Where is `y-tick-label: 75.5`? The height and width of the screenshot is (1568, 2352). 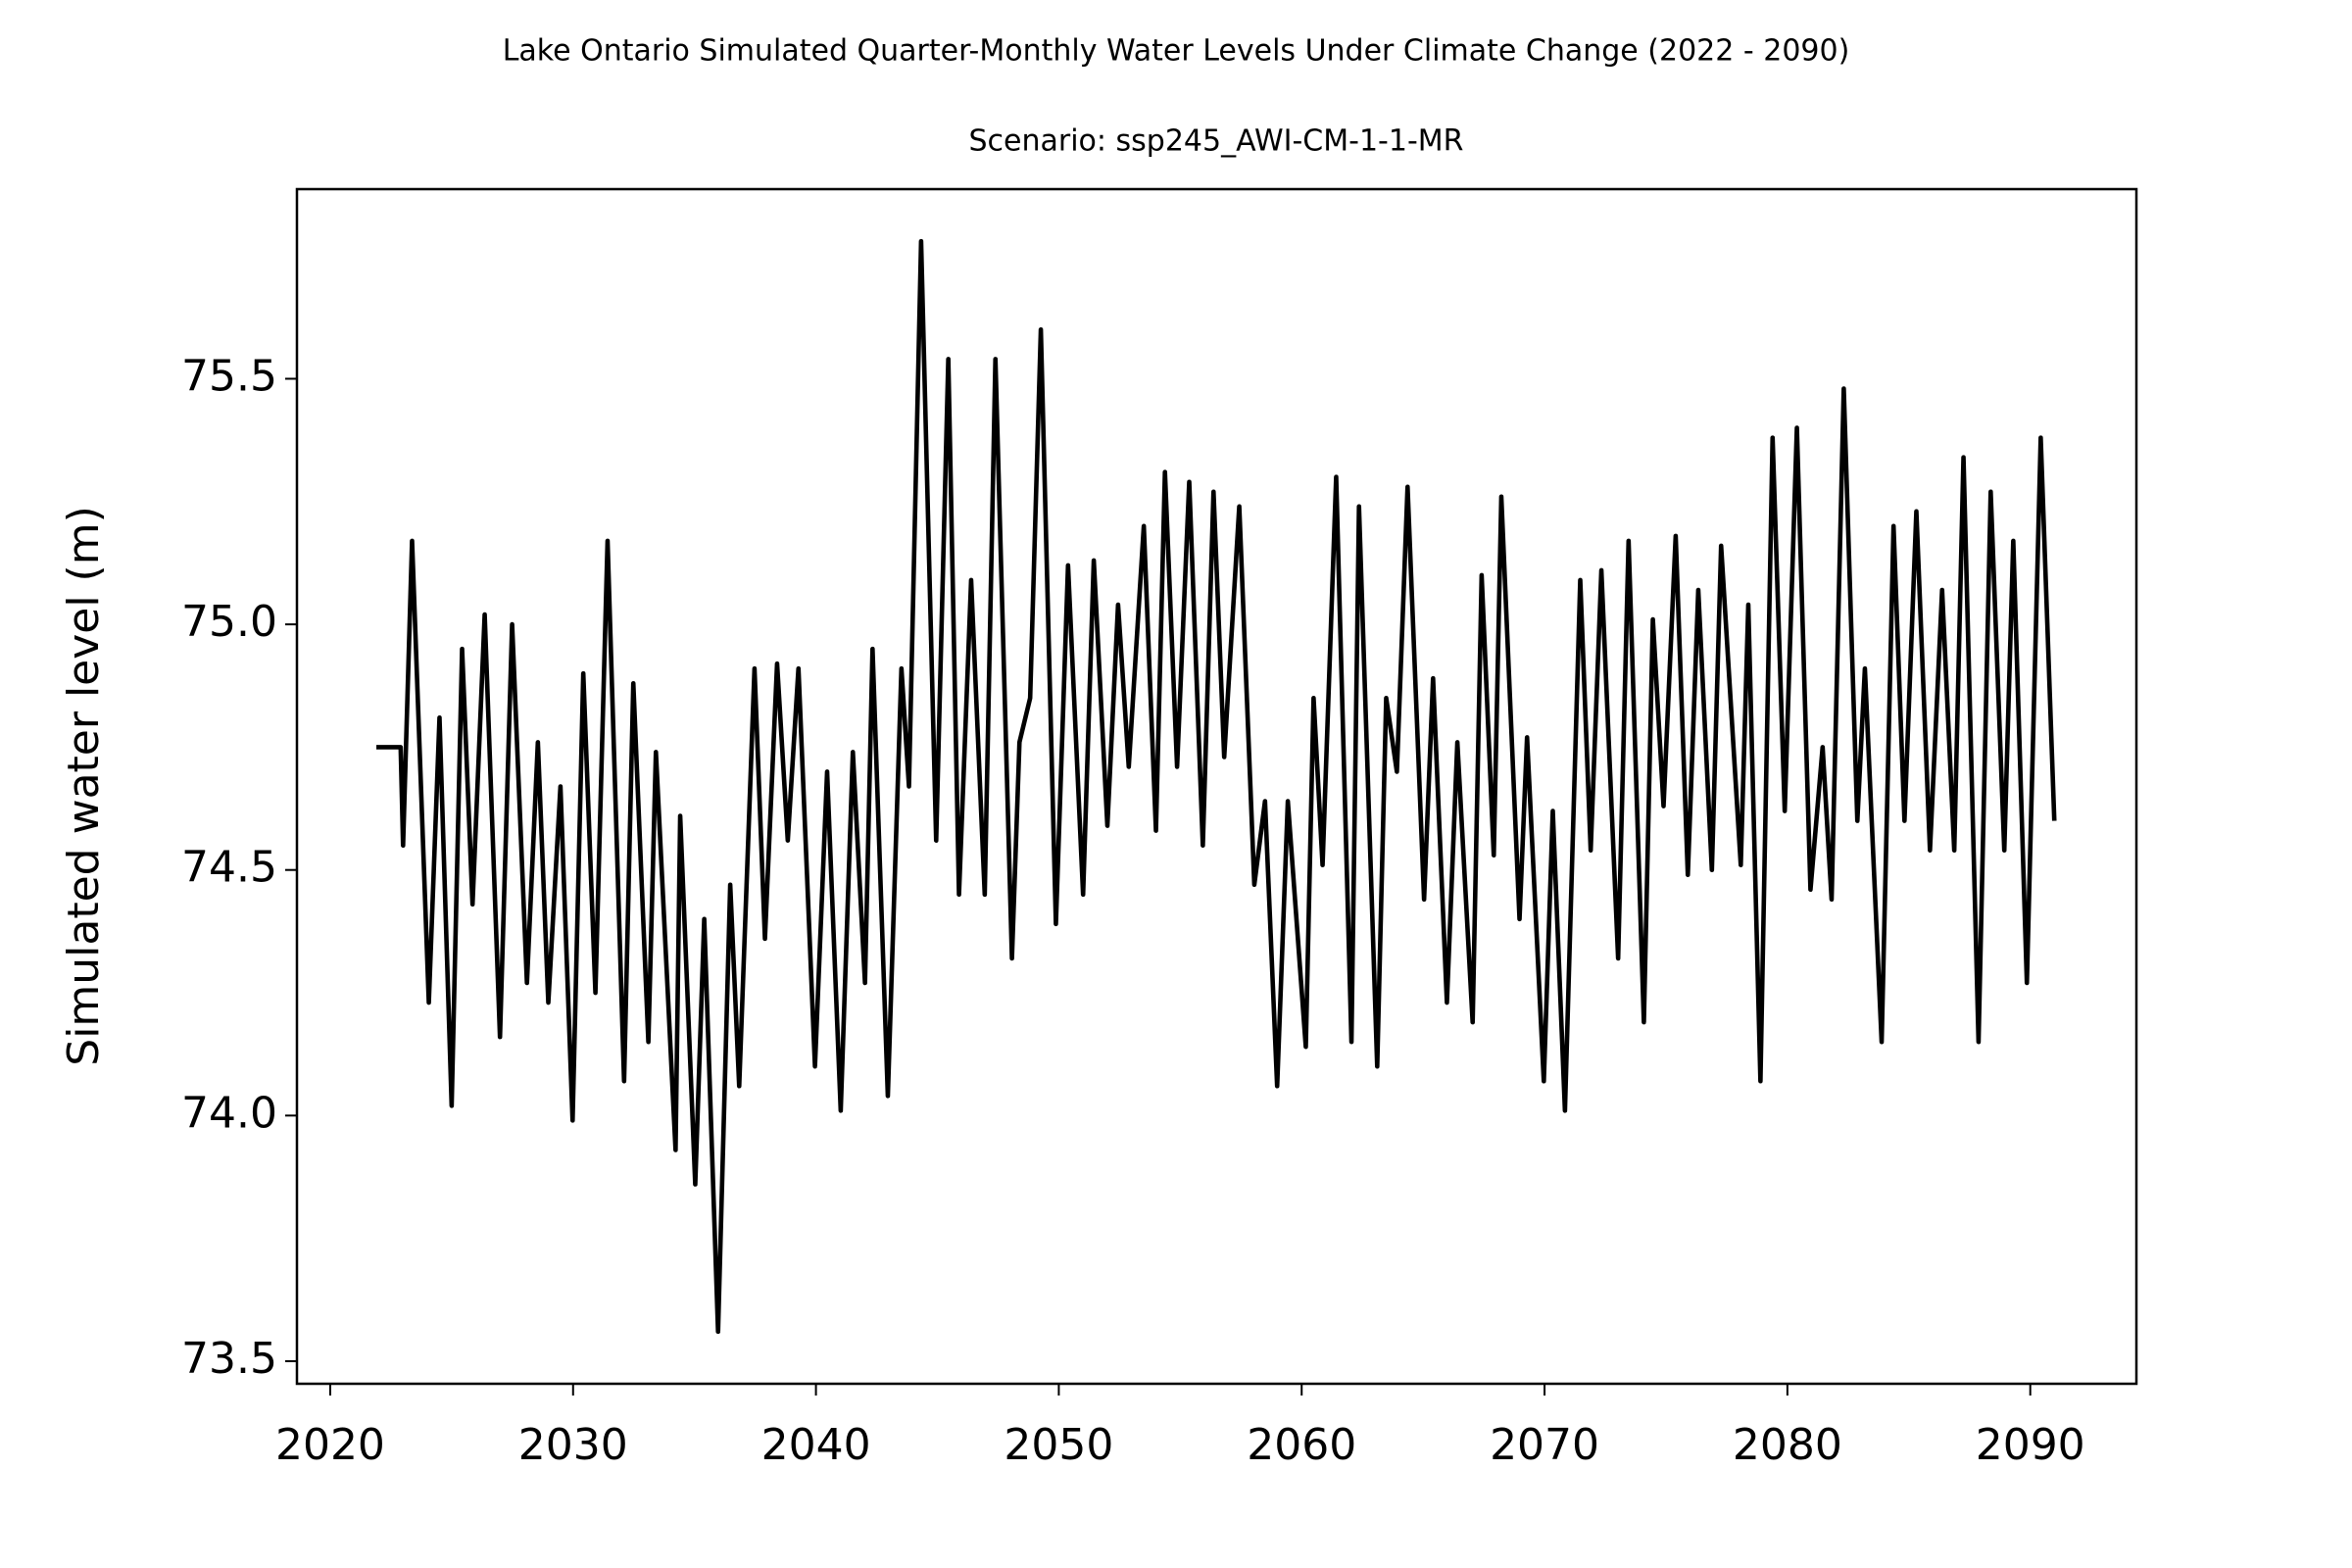
y-tick-label: 75.5 is located at coordinates (229, 376).